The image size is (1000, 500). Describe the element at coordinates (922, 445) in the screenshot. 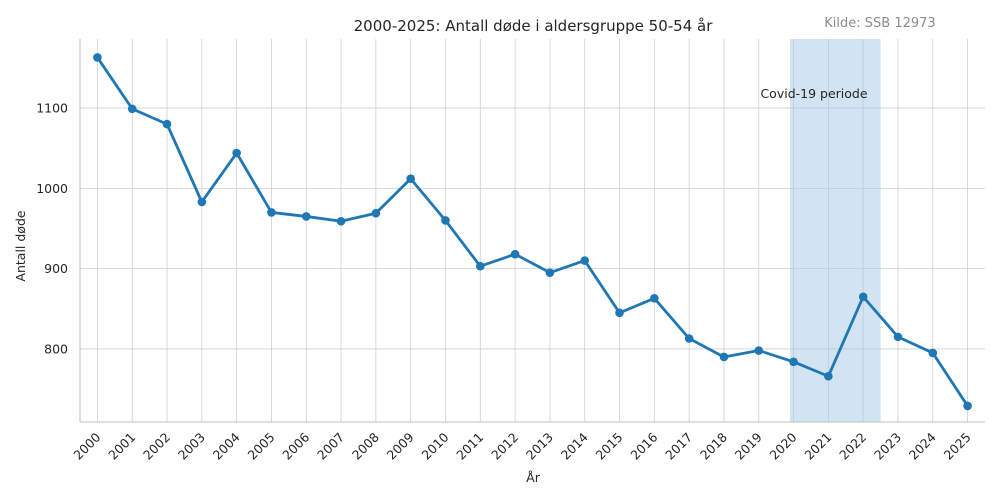

I see `x-tick-label-2024: 2024` at that location.